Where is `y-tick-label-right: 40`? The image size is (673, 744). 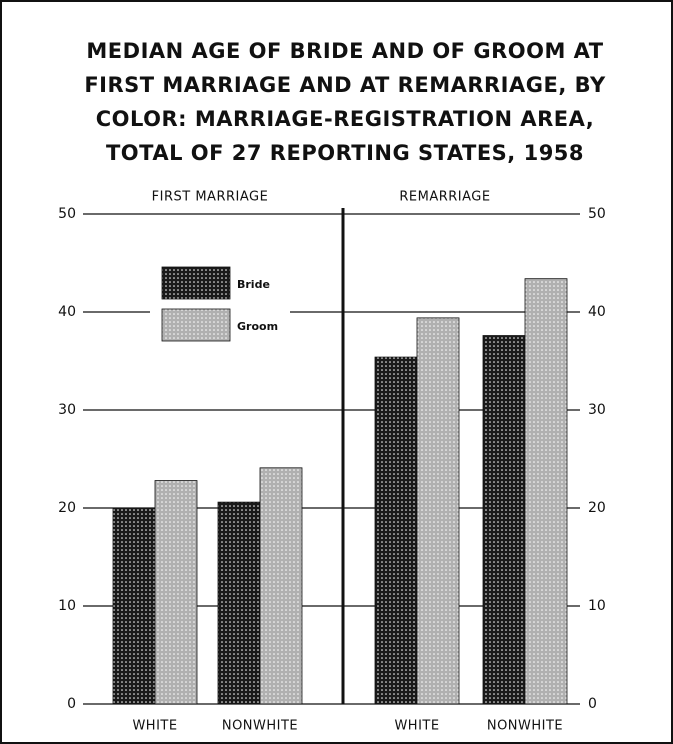
y-tick-label-right: 40 is located at coordinates (597, 312).